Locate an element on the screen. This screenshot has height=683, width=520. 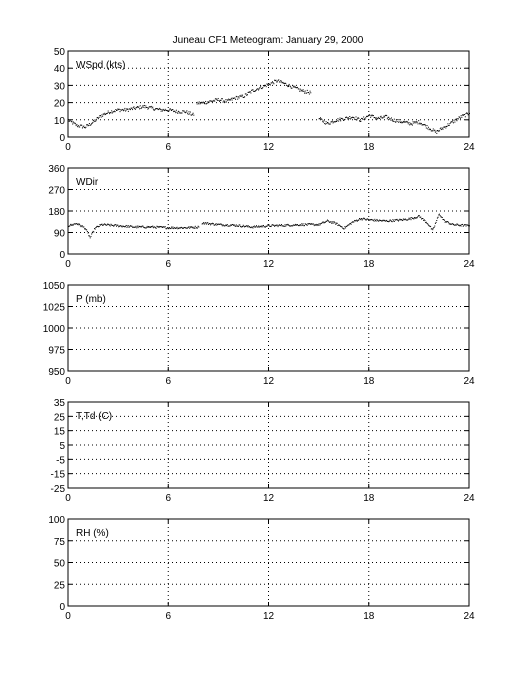
y-tick-label: 975 is located at coordinates (56, 351).